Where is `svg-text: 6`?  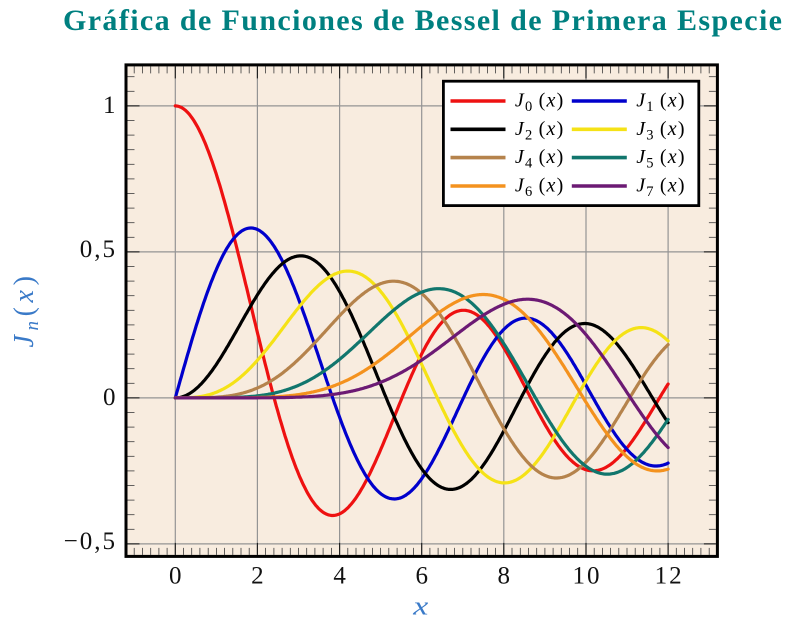
svg-text: 6 is located at coordinates (421, 576).